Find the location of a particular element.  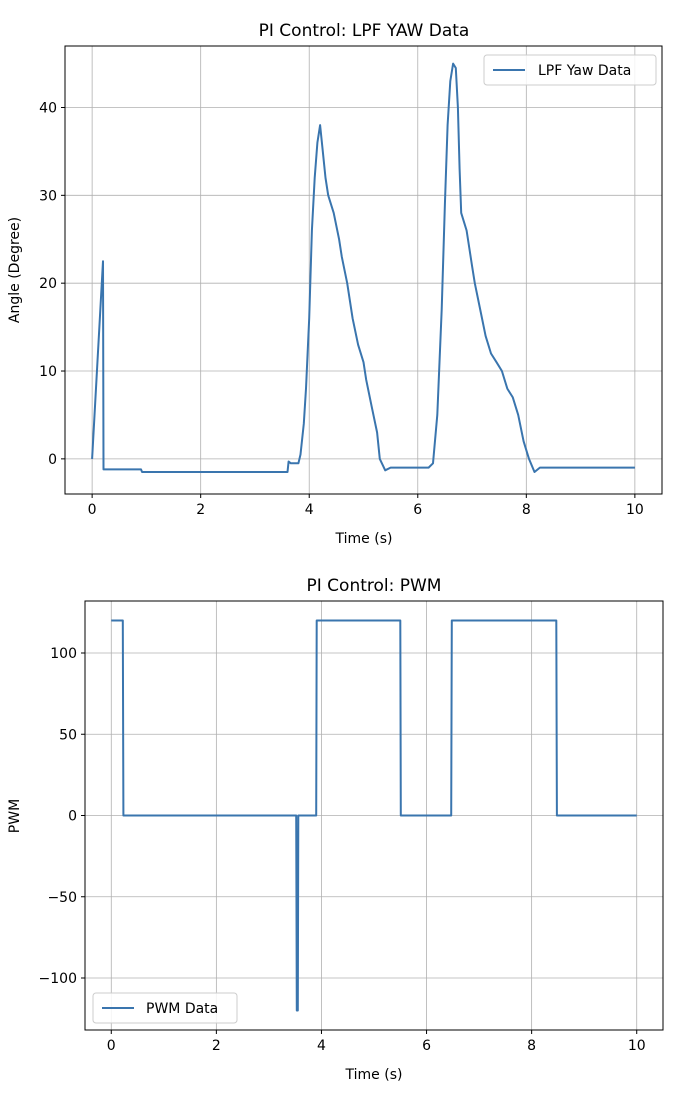

y-tick-label: 20 is located at coordinates (48, 284).